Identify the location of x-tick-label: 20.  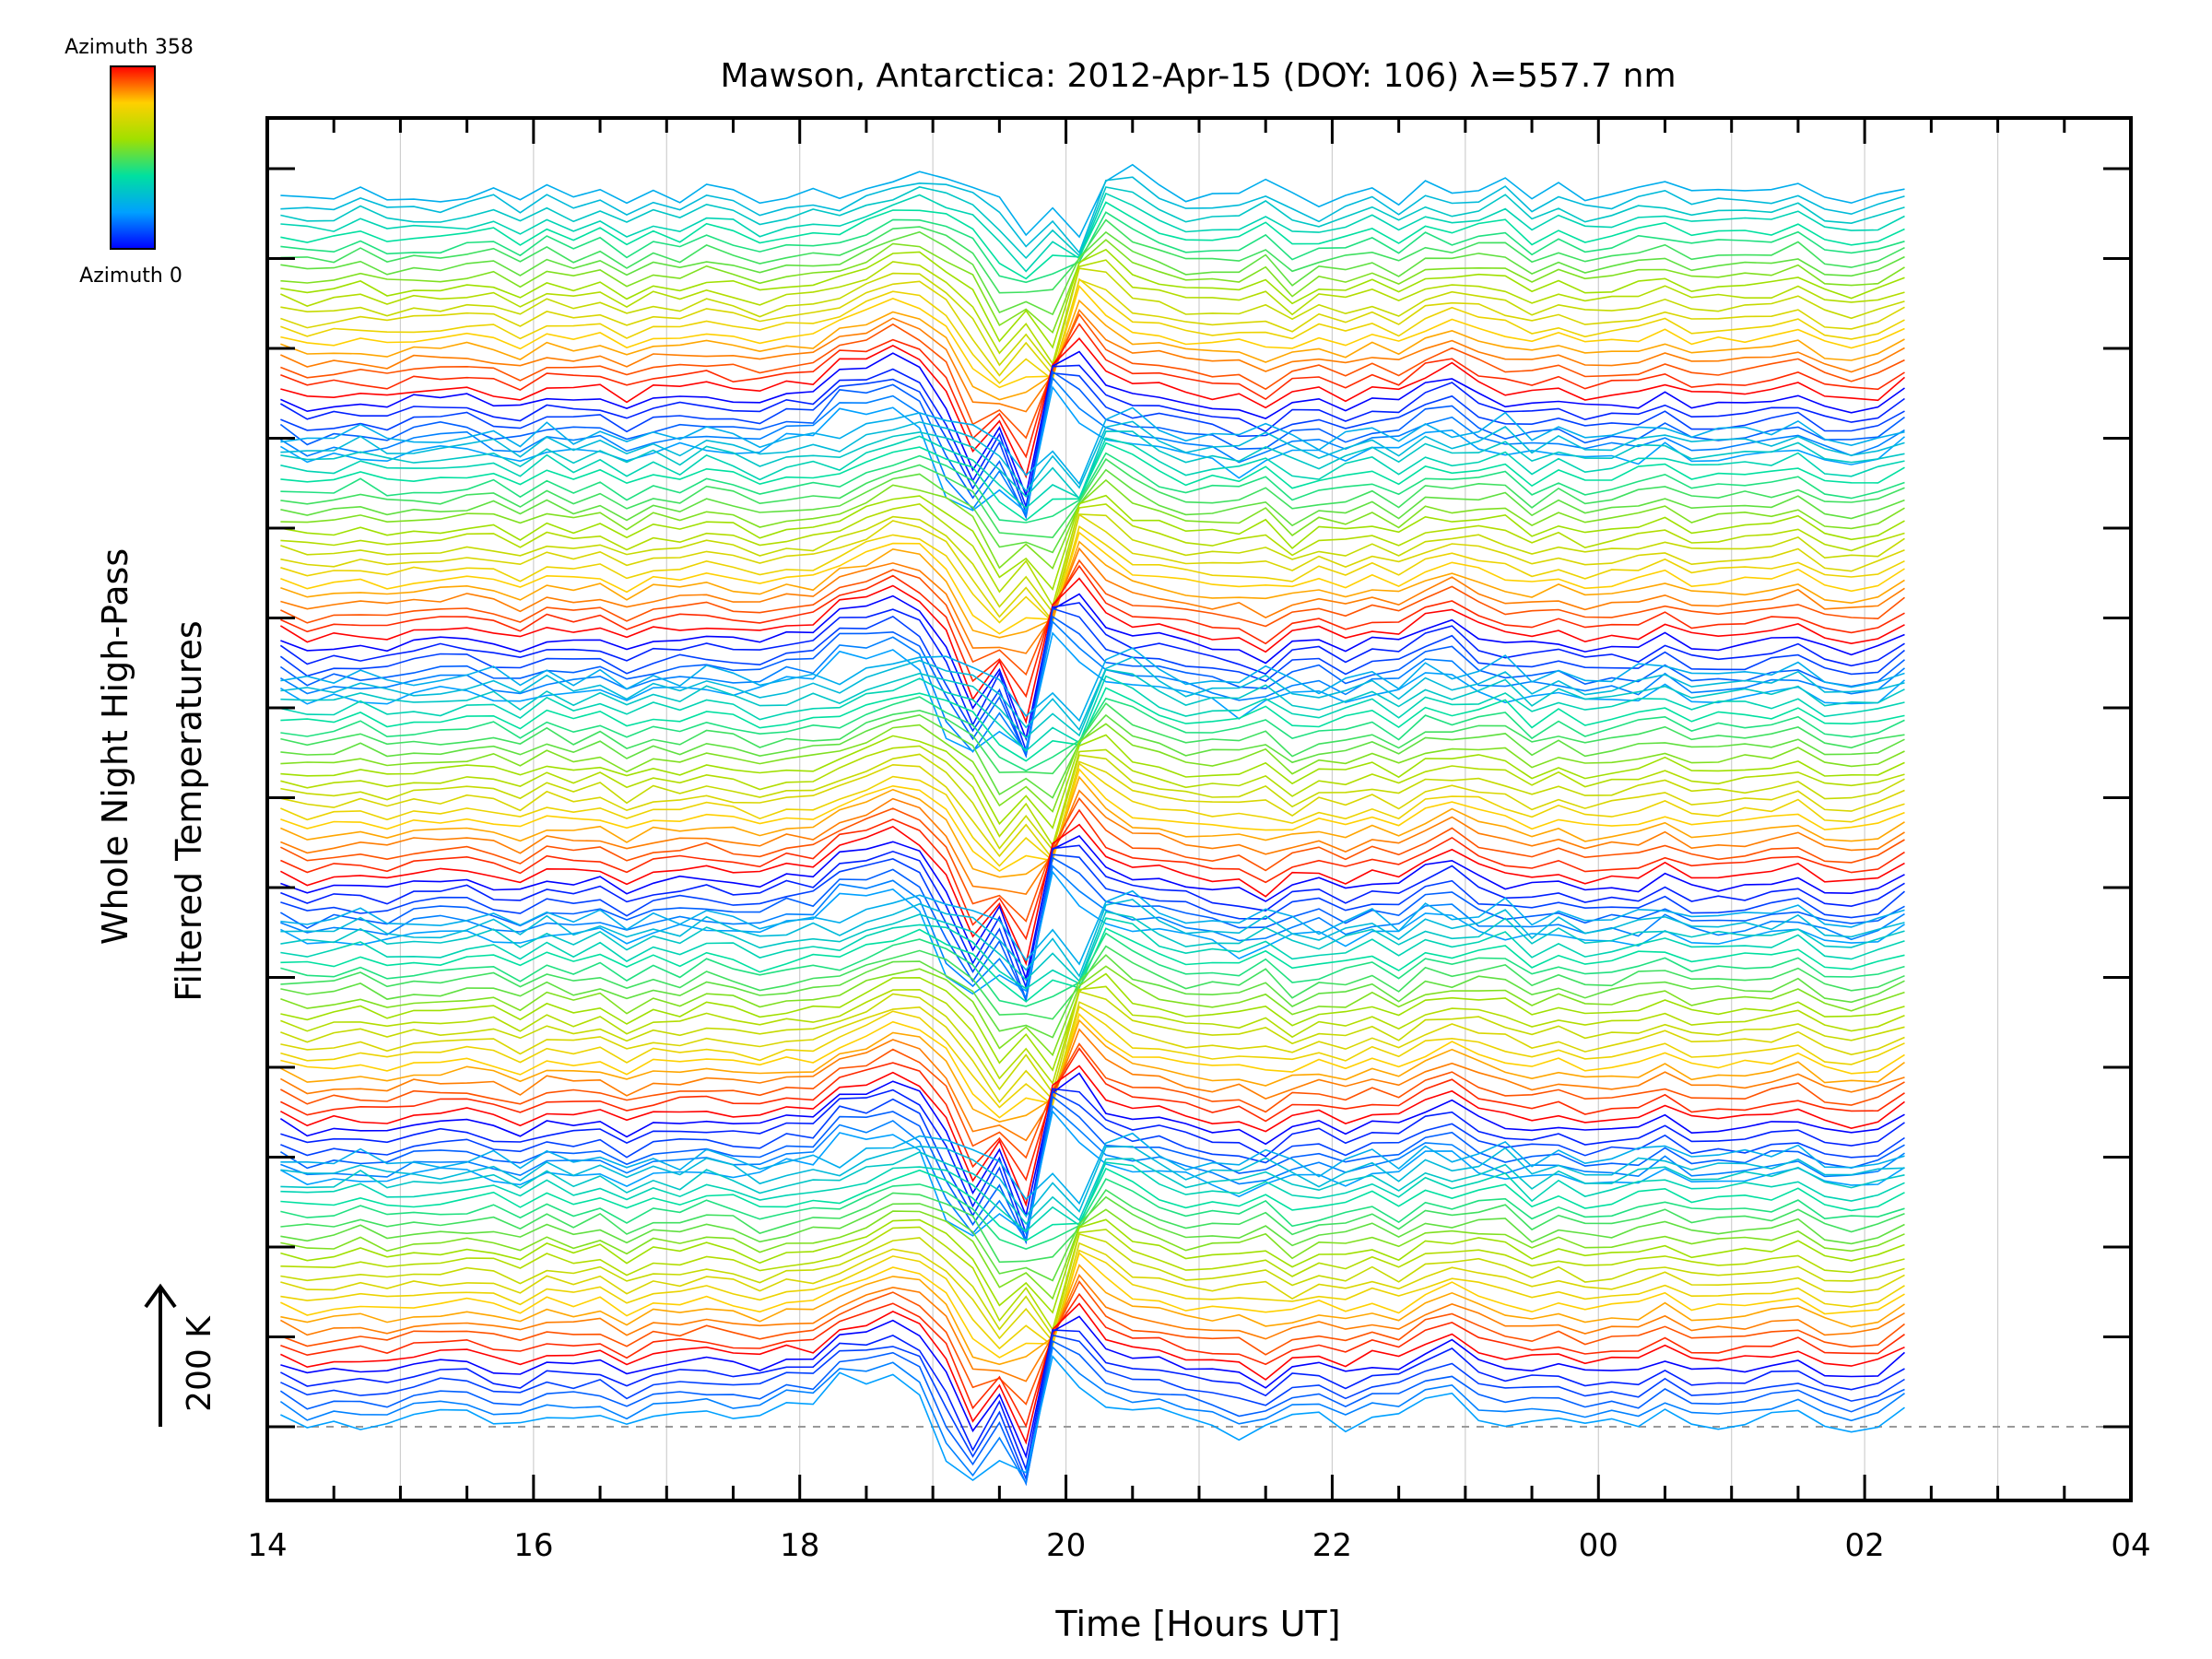
(1066, 1545).